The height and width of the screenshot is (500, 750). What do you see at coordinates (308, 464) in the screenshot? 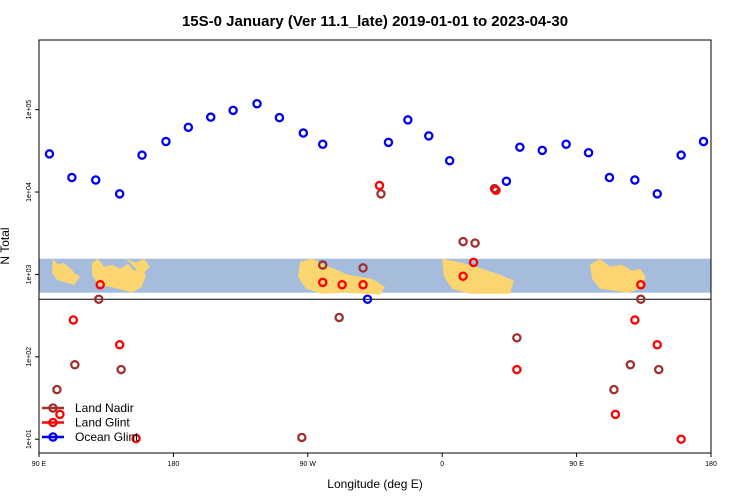
I see `x-tick-label-2: 90 W` at bounding box center [308, 464].